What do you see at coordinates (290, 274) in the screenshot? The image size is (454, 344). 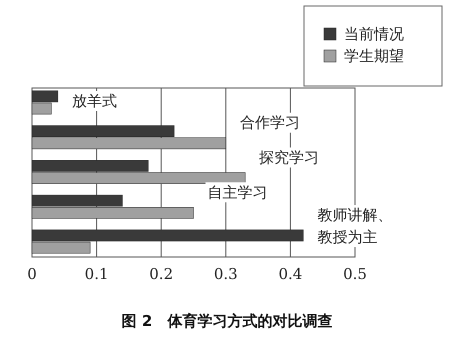 I see `x-tick-label: 0.4` at bounding box center [290, 274].